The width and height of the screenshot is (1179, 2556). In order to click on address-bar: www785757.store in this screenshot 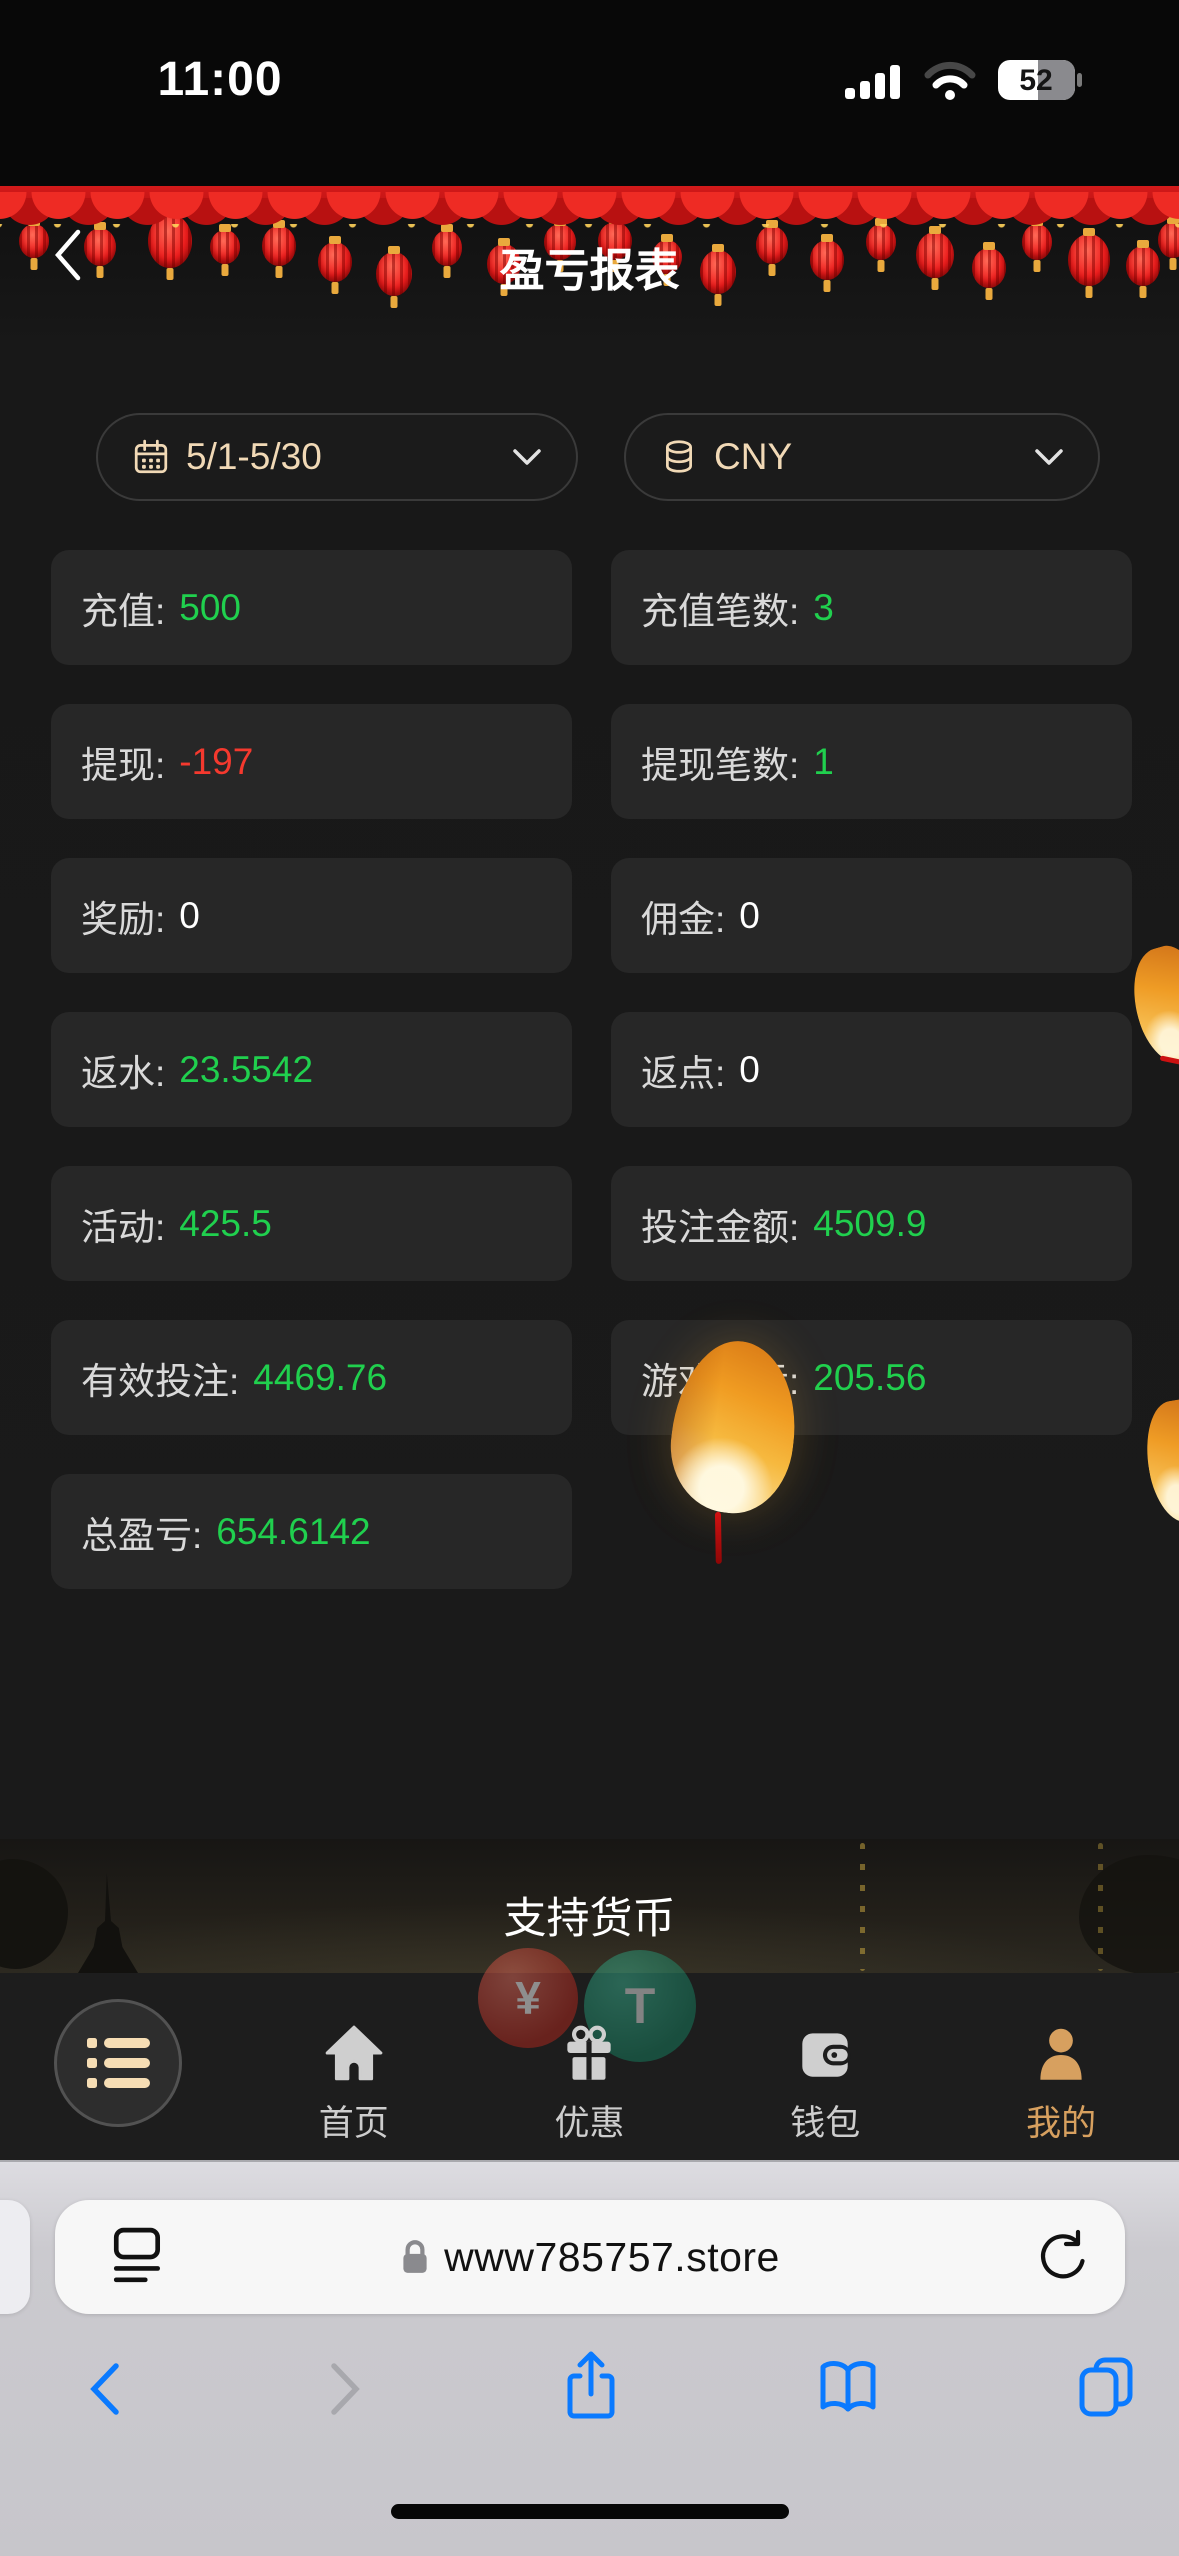, I will do `click(590, 2257)`.